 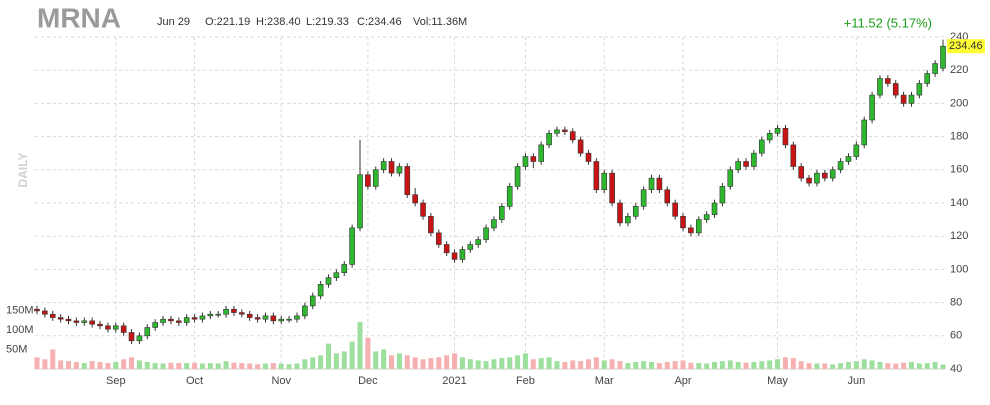 What do you see at coordinates (194, 381) in the screenshot?
I see `x-tick-label: Oct` at bounding box center [194, 381].